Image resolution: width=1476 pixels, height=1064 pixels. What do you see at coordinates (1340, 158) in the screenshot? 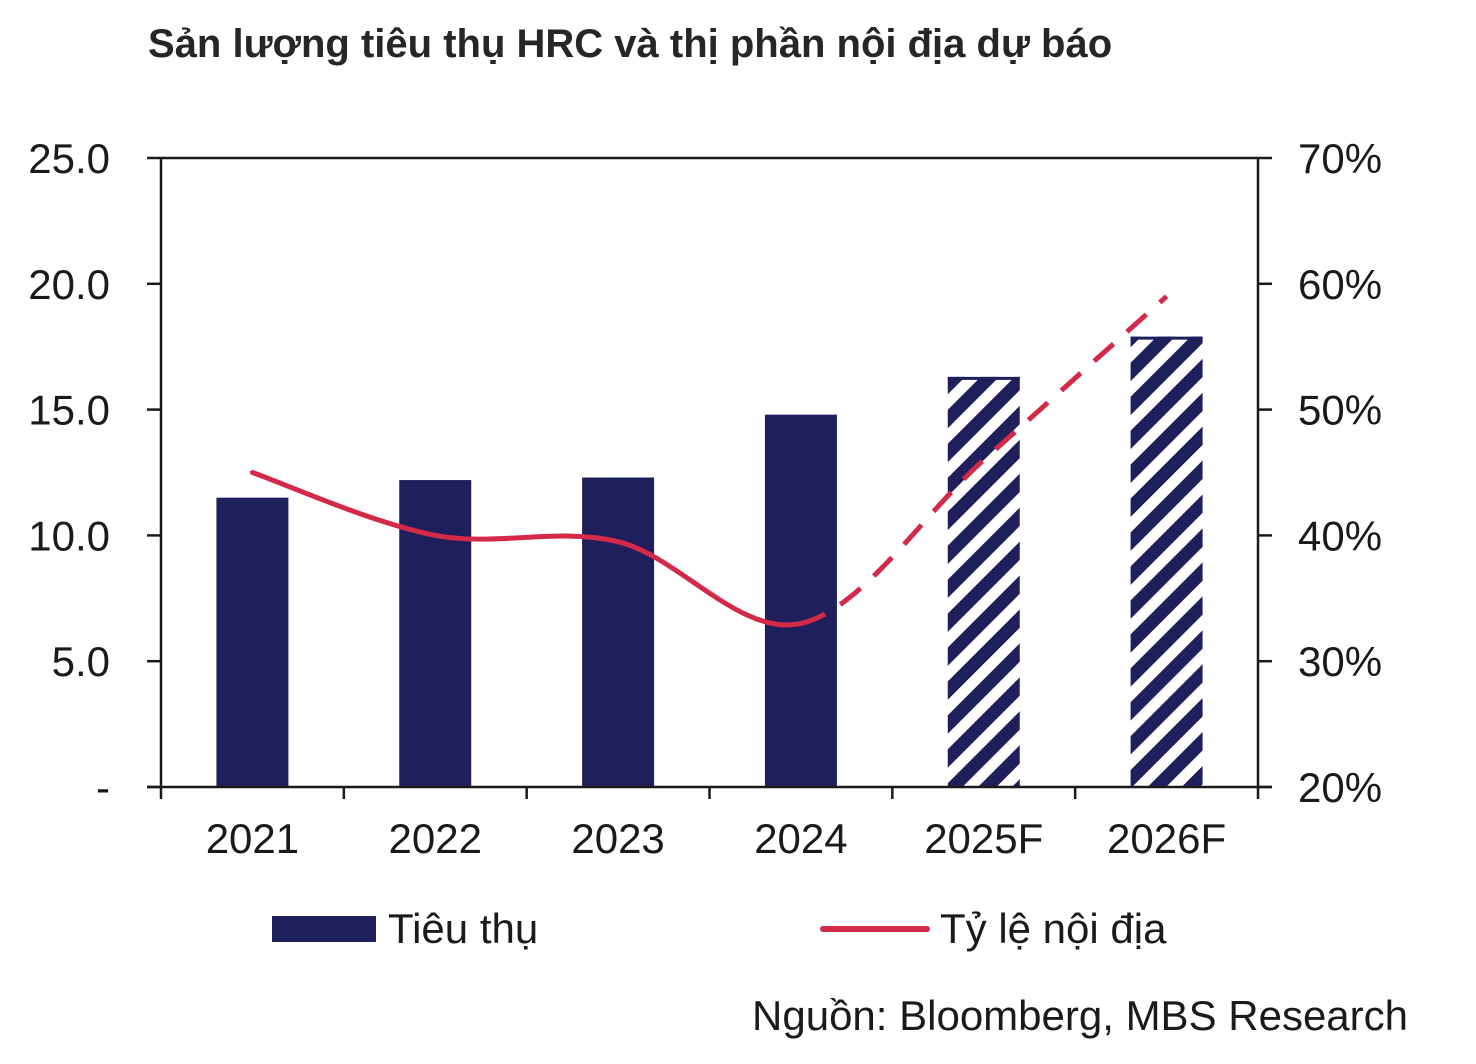
I see `y-right-tick-label: 70%` at bounding box center [1340, 158].